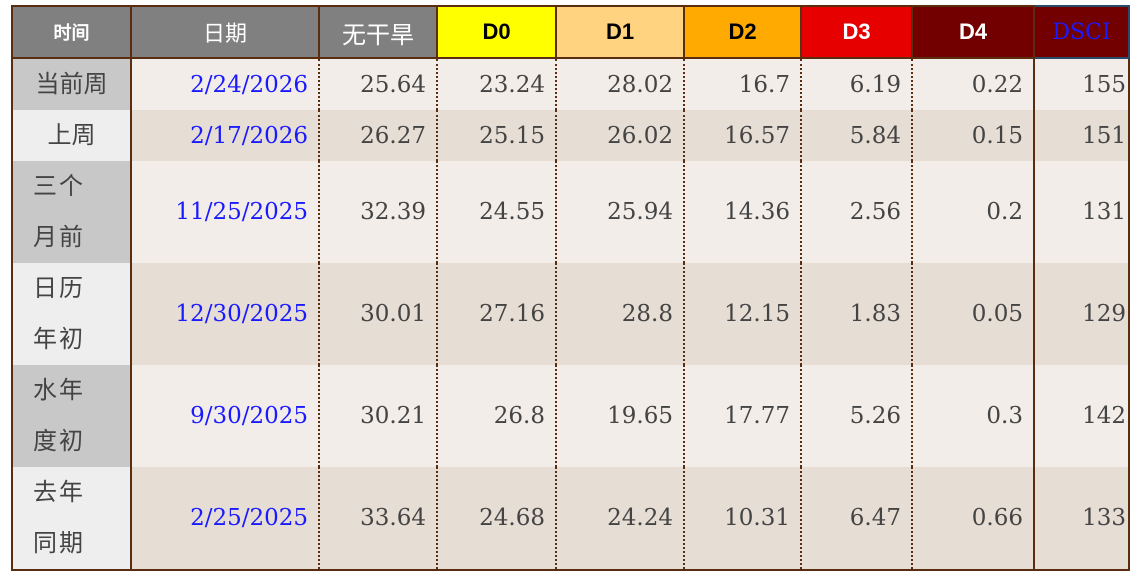 The image size is (1138, 577). Describe the element at coordinates (1081, 416) in the screenshot. I see `cell-dsci: 142` at that location.